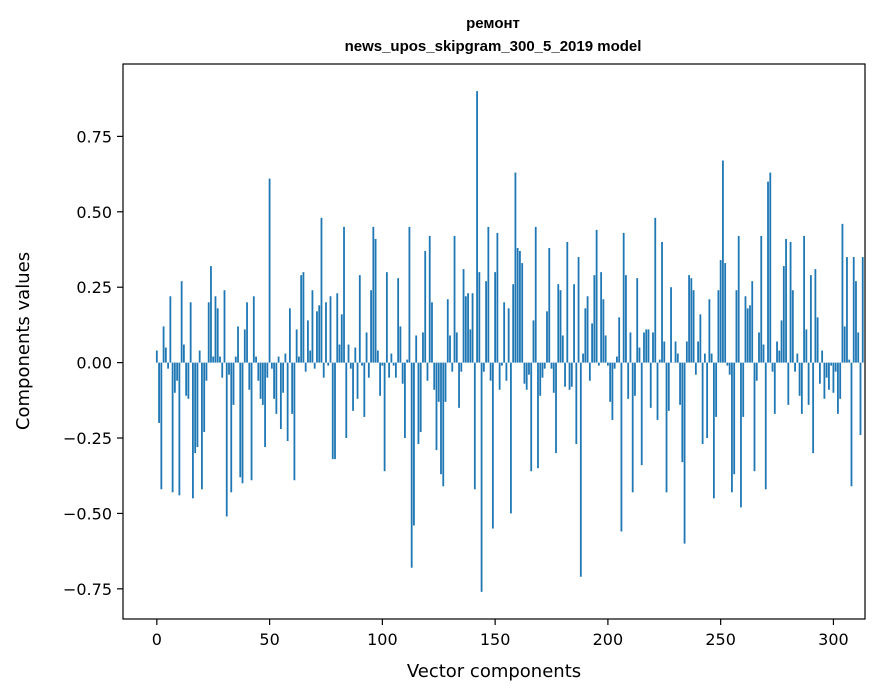 The height and width of the screenshot is (696, 880). What do you see at coordinates (493, 46) in the screenshot?
I see `chart-title-line-2: news_upos_skipgram_300_5_2019 model` at bounding box center [493, 46].